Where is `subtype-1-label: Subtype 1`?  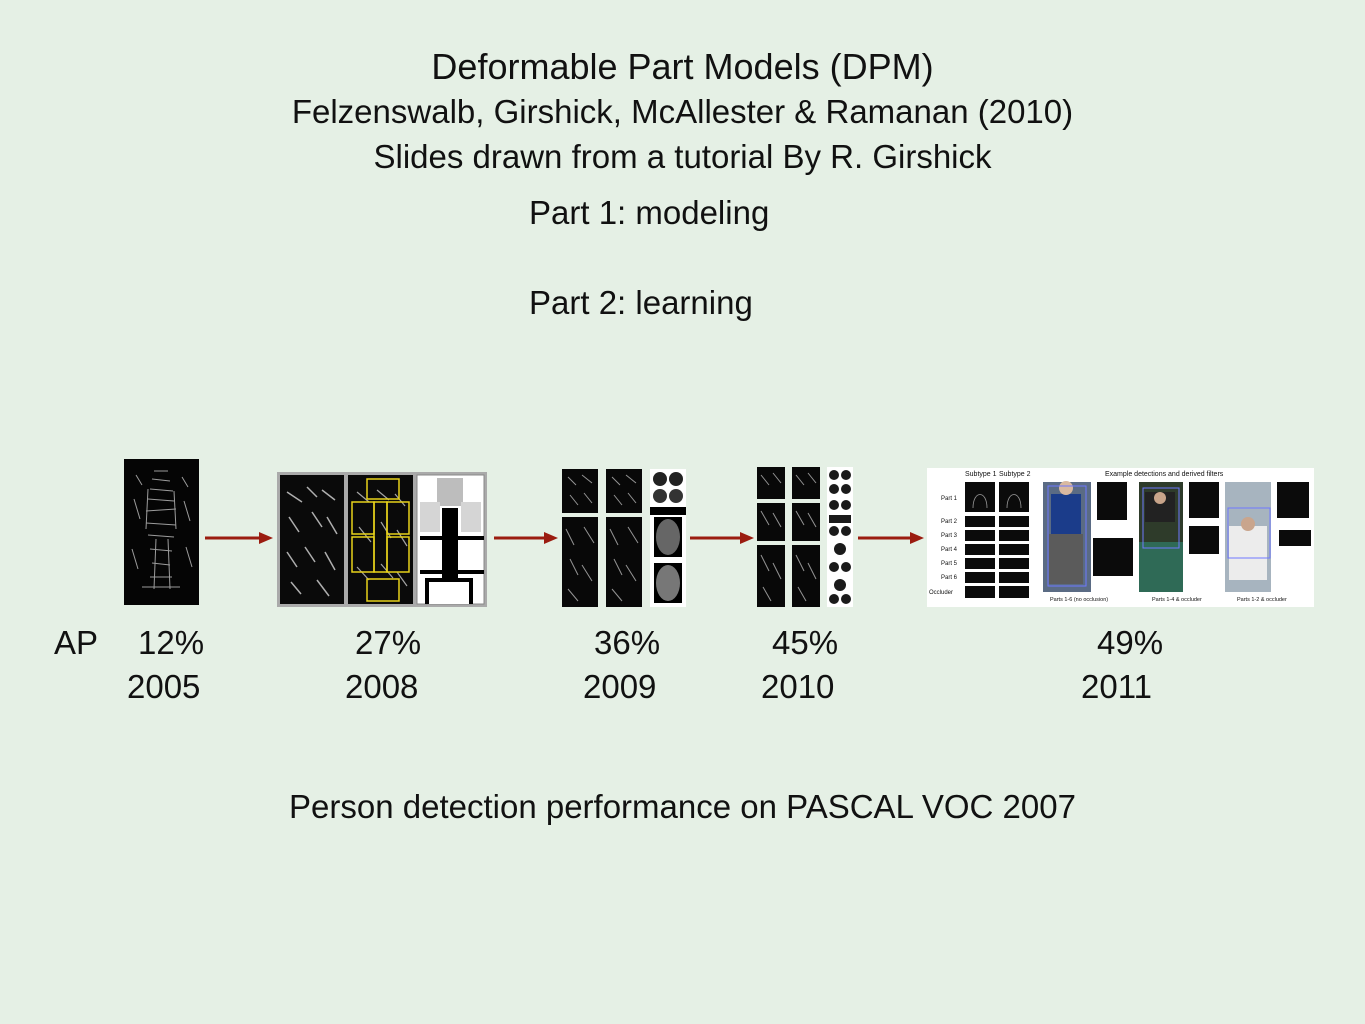
subtype-1-label: Subtype 1 is located at coordinates (981, 474).